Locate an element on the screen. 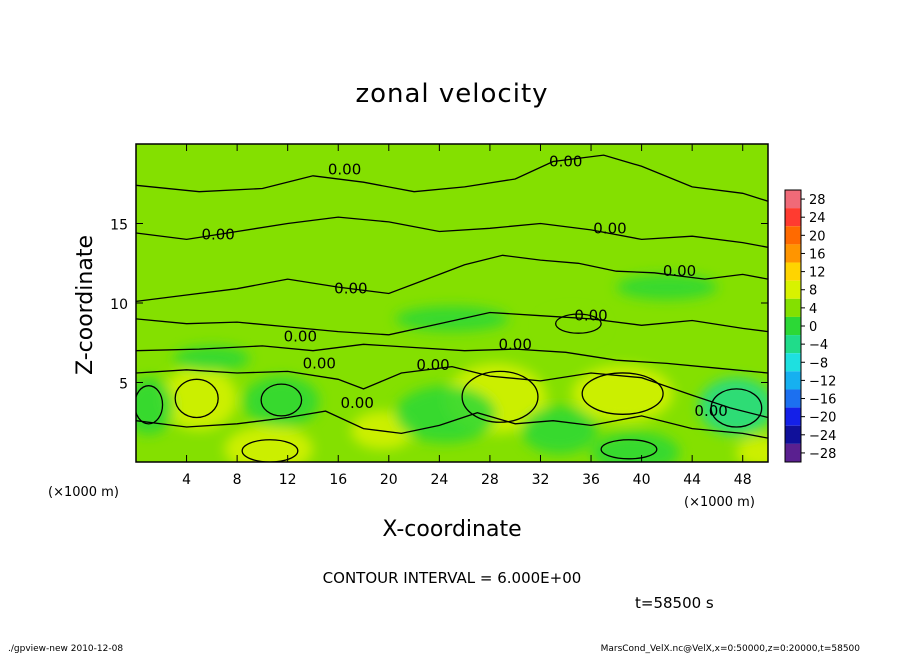  x-tick-label: 8 is located at coordinates (237, 480).